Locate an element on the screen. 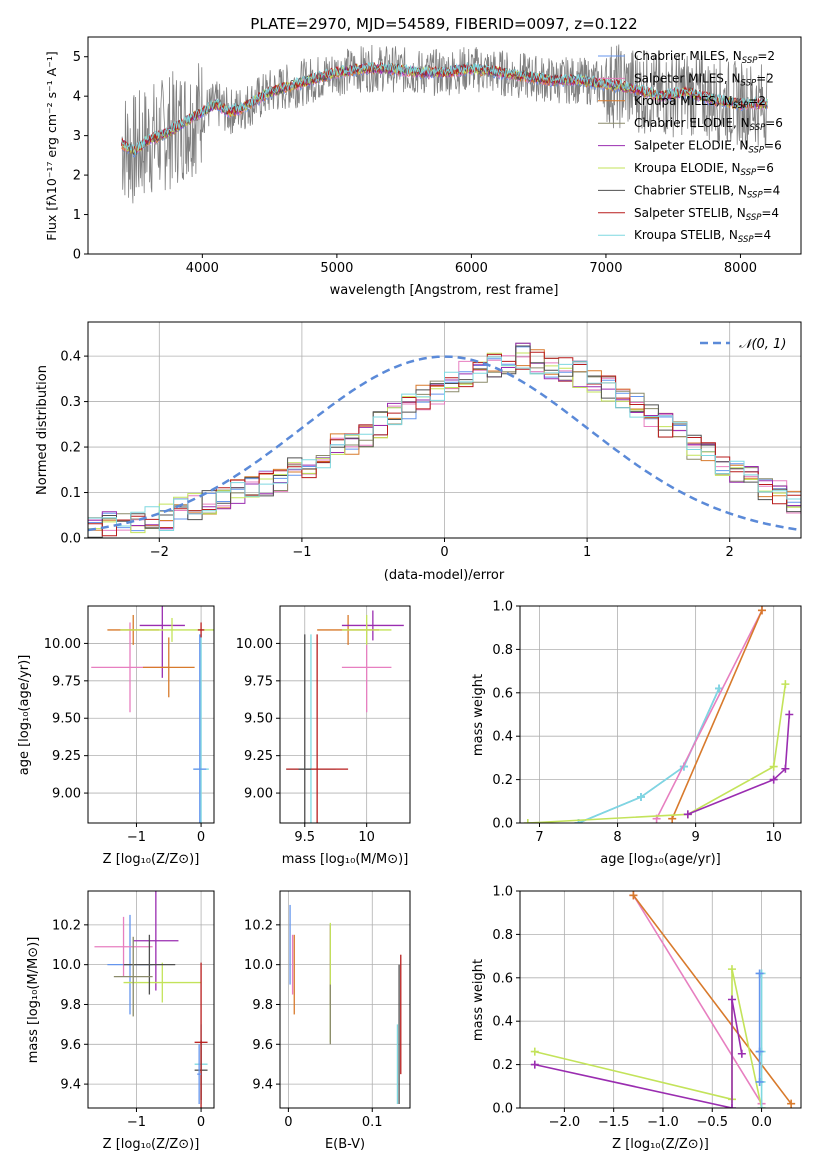  age-vs-Z-frame is located at coordinates (151, 714).